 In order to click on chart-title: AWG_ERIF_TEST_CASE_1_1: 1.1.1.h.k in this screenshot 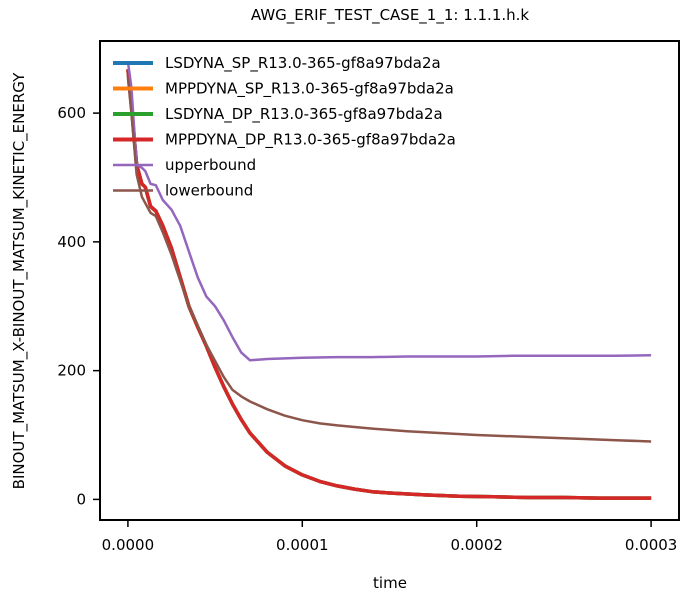, I will do `click(390, 15)`.